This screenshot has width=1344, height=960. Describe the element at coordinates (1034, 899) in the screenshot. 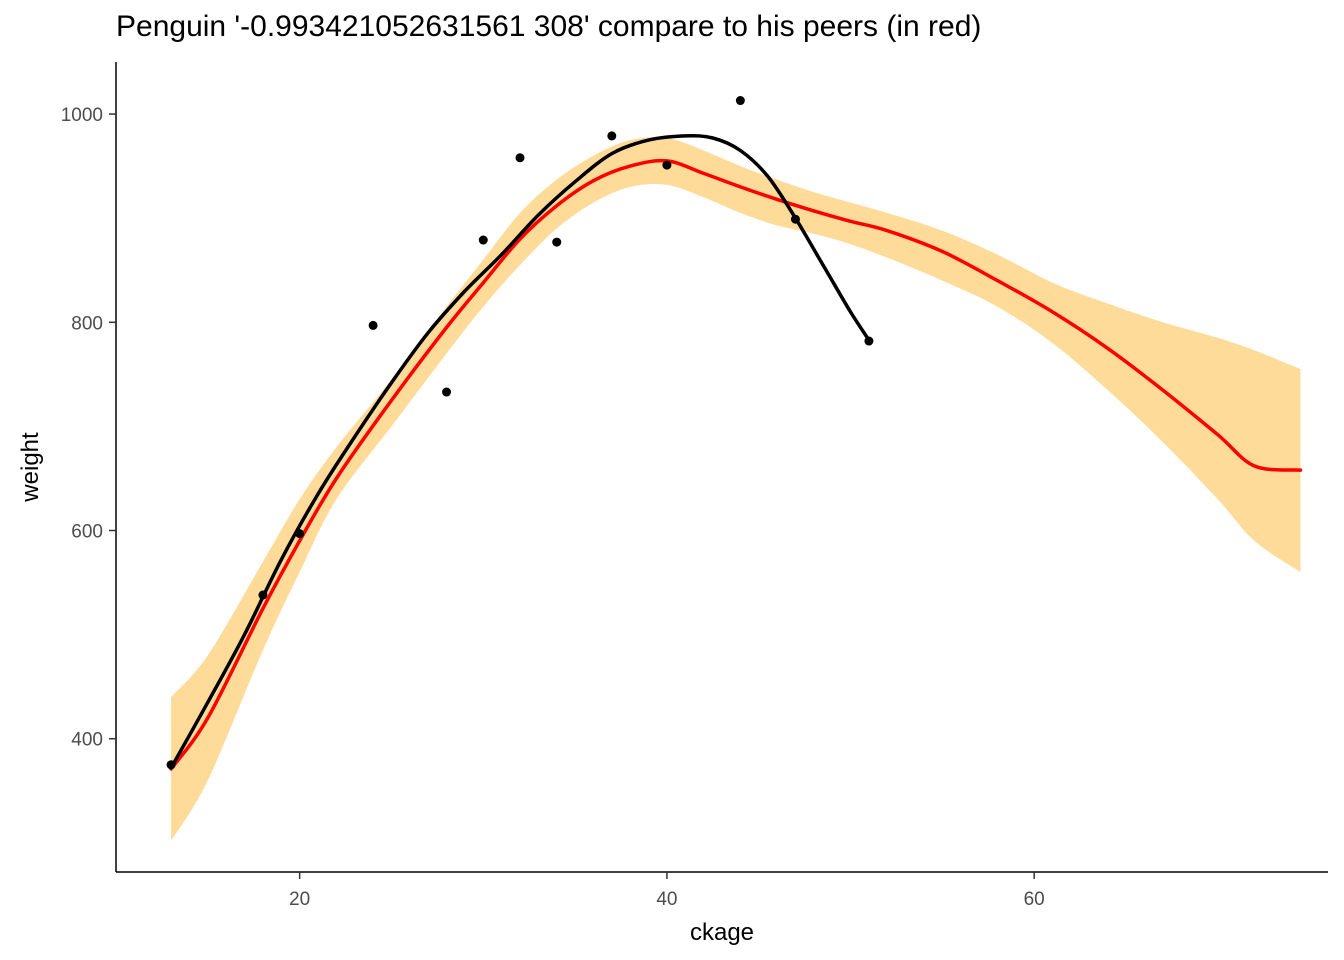

I see `x-tick-label: 60` at that location.